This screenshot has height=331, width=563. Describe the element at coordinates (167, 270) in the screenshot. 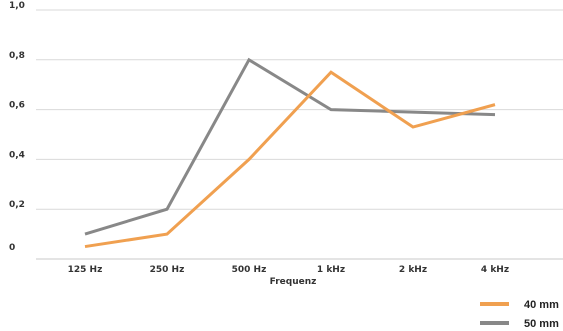

I see `x-tick-label: 250 Hz` at that location.